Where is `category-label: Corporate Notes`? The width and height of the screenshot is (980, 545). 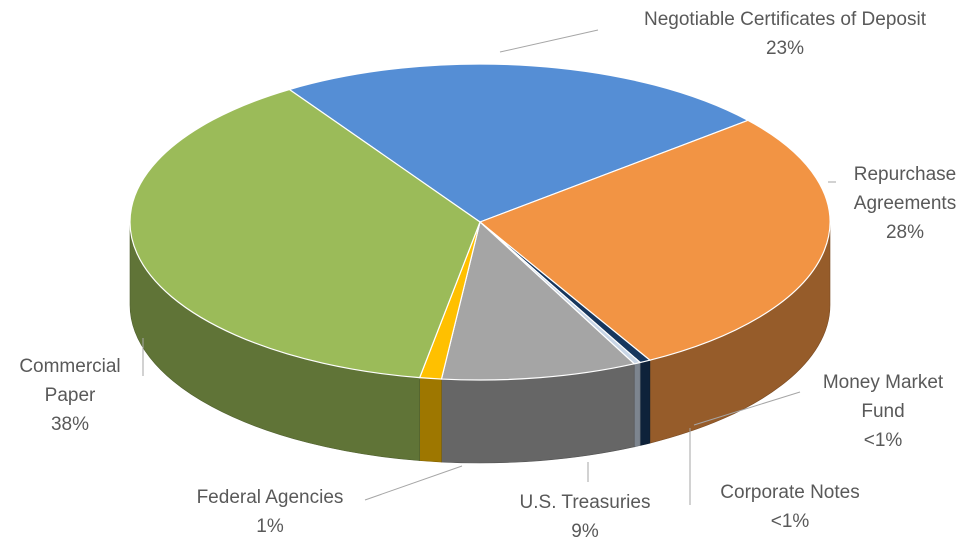 category-label: Corporate Notes is located at coordinates (790, 492).